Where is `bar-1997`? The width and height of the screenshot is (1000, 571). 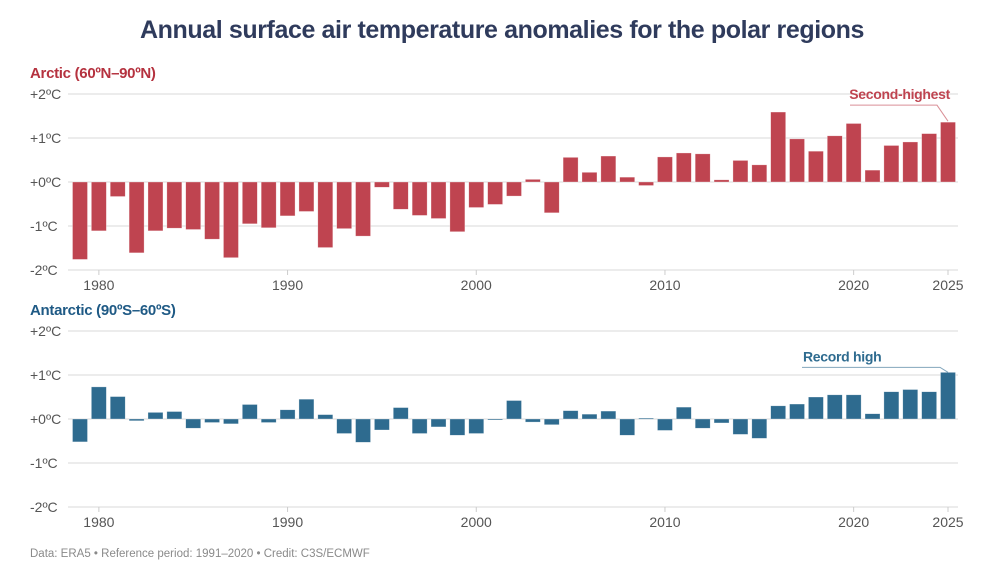 bar-1997 is located at coordinates (419, 426).